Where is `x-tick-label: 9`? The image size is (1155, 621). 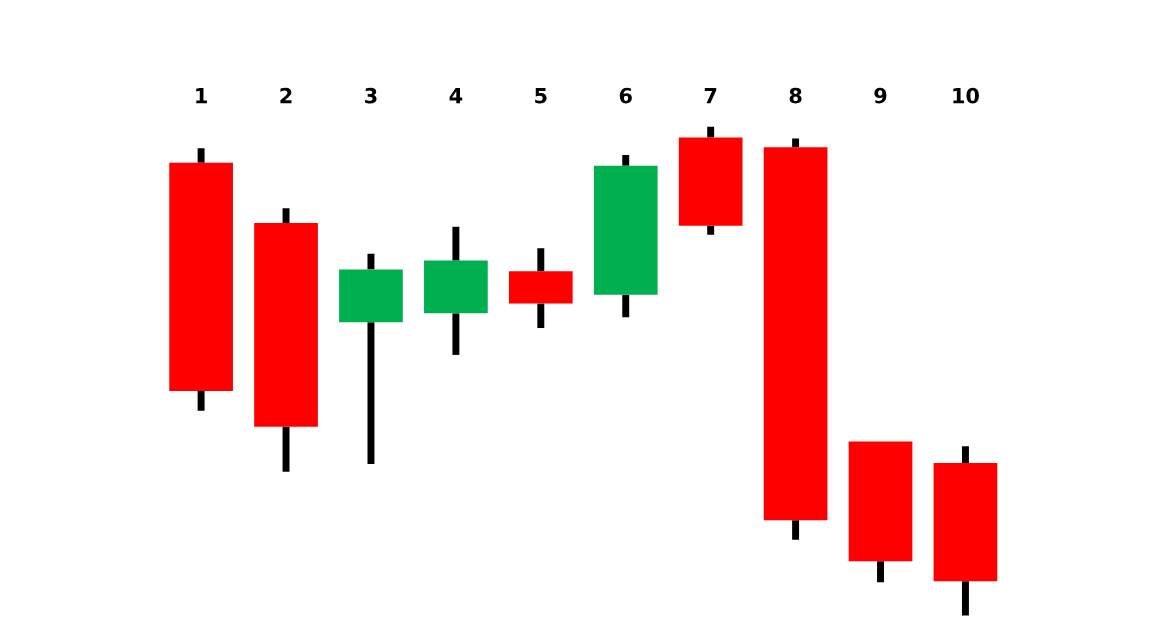 x-tick-label: 9 is located at coordinates (880, 95).